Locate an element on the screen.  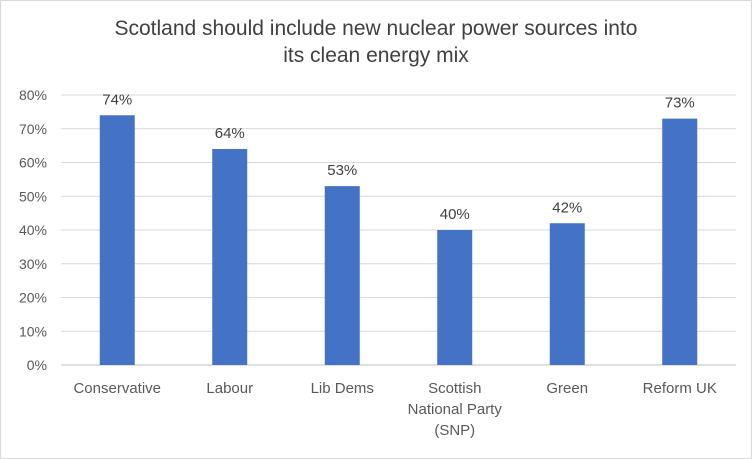
y-tick-label: 50% is located at coordinates (33, 196).